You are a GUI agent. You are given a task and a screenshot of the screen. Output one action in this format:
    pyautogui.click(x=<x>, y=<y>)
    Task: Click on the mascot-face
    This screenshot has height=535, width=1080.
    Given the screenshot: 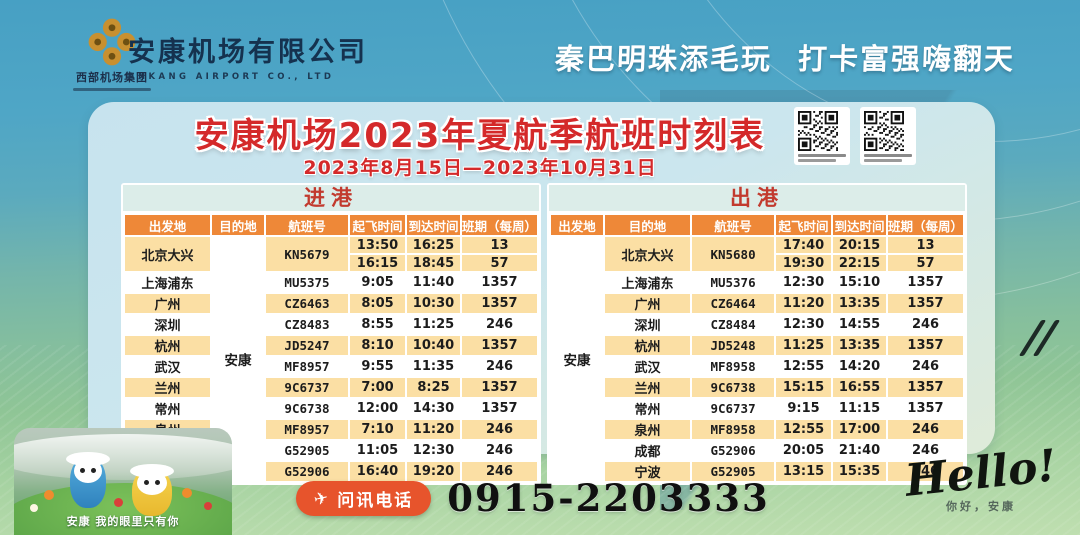 What is the action you would take?
    pyautogui.click(x=88, y=471)
    